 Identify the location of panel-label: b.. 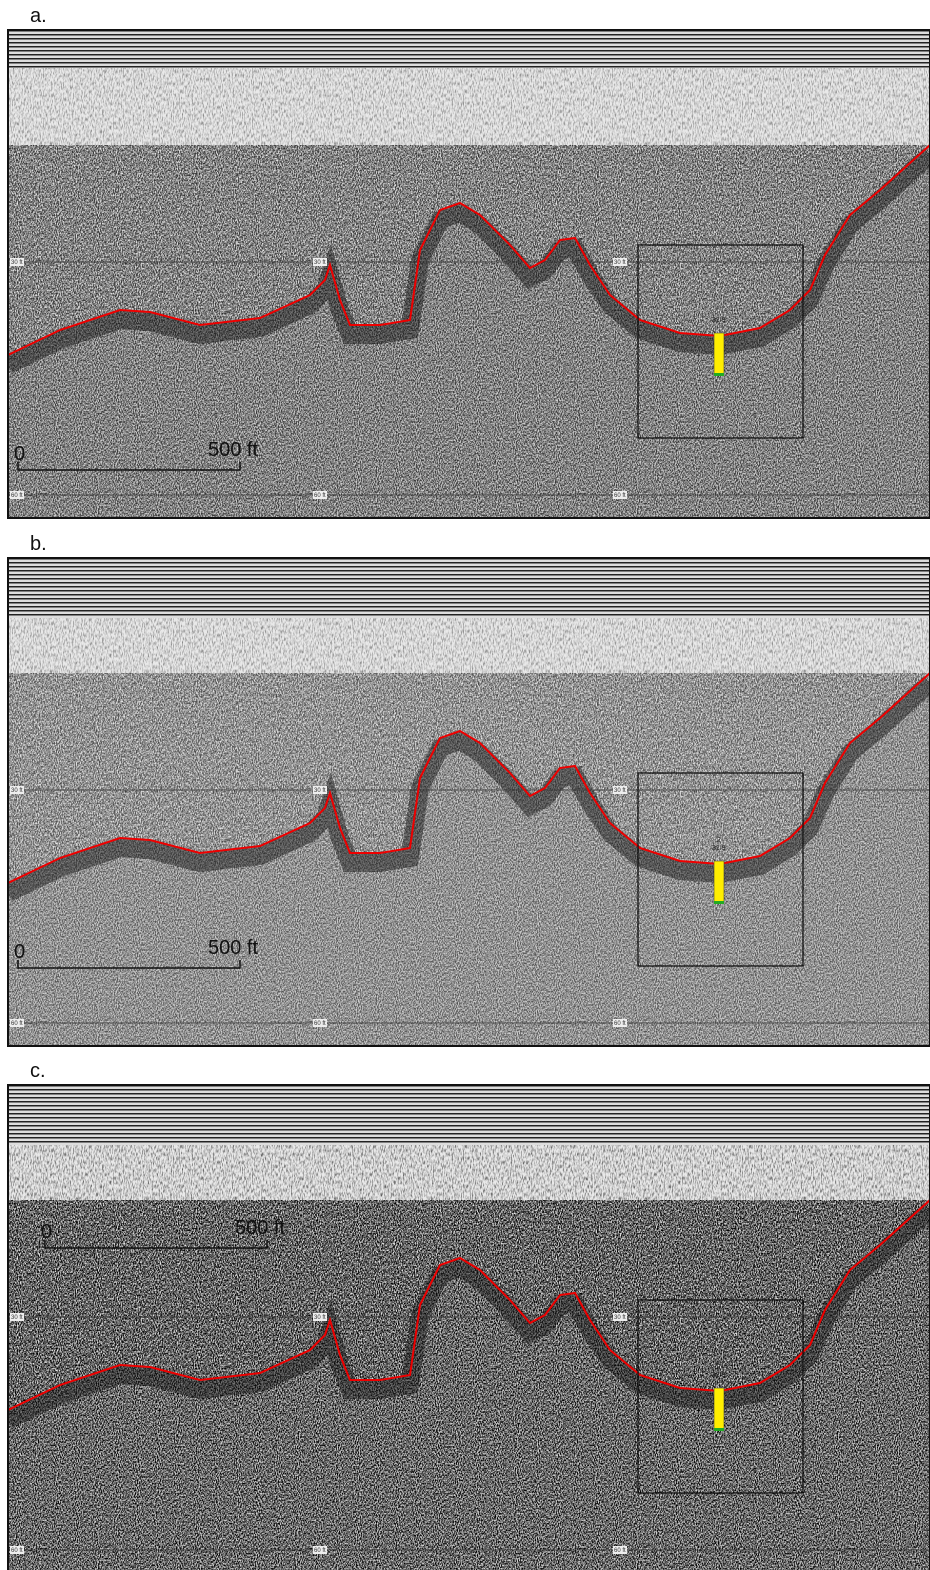
(38, 544).